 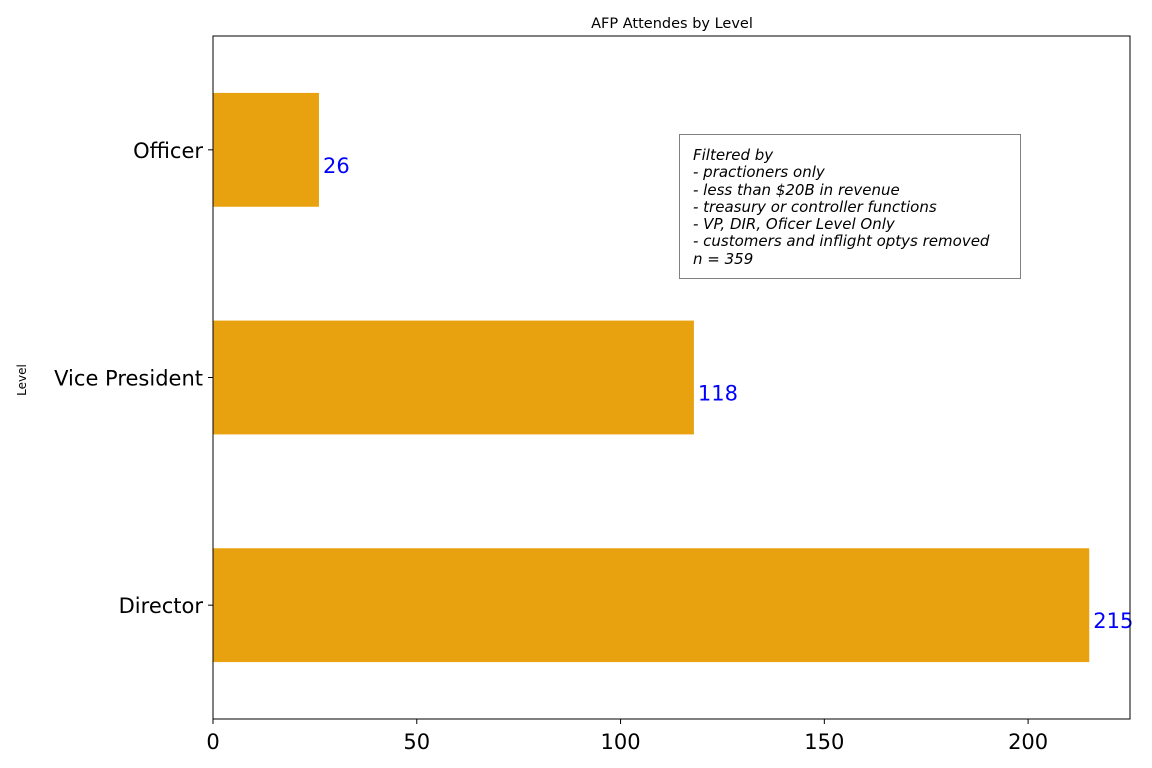 I want to click on bar-vice-president, so click(x=453, y=377).